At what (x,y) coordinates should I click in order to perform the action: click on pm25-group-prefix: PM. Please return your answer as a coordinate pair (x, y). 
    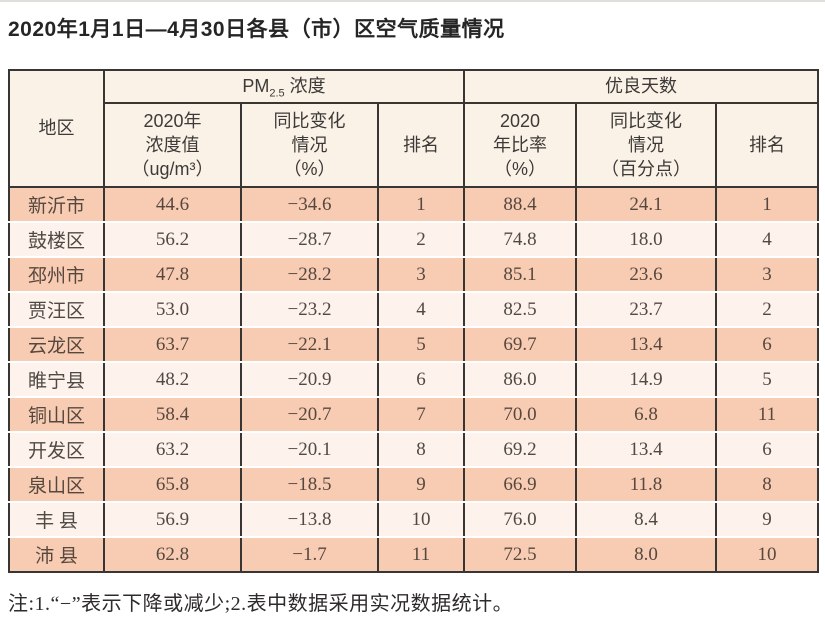
    Looking at the image, I should click on (256, 86).